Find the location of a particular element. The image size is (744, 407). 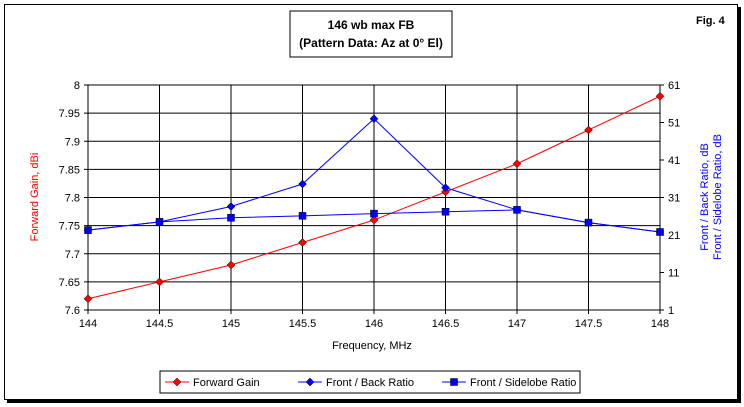

x-tick-label: 145.5 is located at coordinates (303, 324).